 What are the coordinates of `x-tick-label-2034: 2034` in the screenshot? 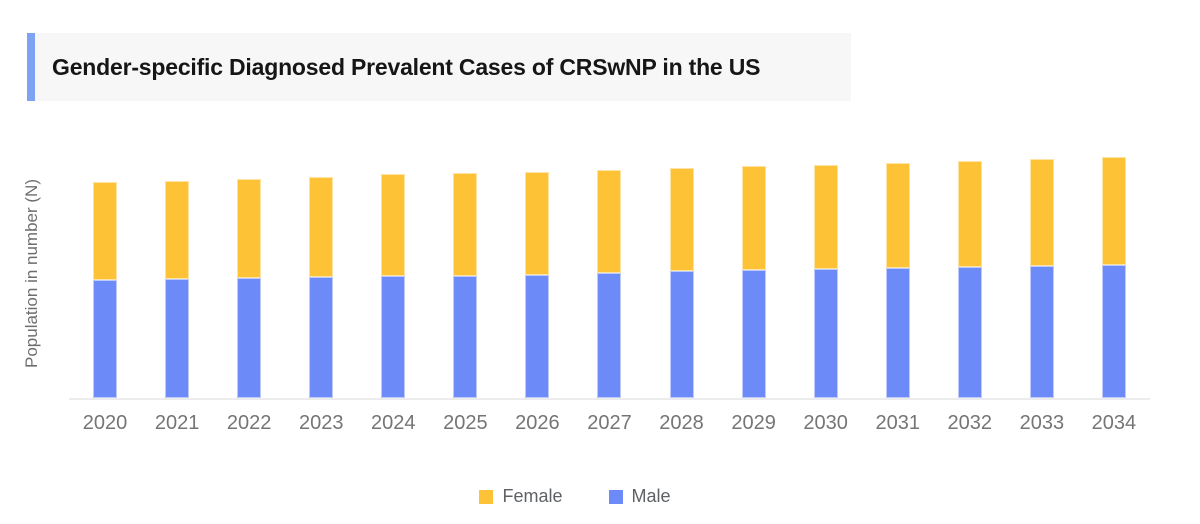 It's located at (1114, 423).